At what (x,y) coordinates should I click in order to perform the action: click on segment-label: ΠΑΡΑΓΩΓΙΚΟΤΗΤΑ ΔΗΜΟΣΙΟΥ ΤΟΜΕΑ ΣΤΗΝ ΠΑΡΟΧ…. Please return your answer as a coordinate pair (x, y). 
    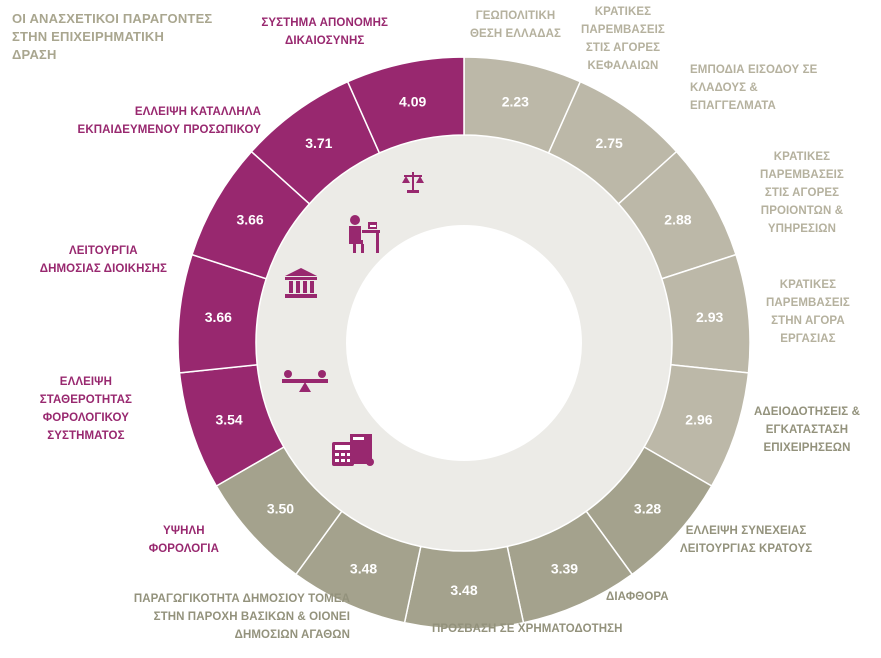
    Looking at the image, I should click on (241, 617).